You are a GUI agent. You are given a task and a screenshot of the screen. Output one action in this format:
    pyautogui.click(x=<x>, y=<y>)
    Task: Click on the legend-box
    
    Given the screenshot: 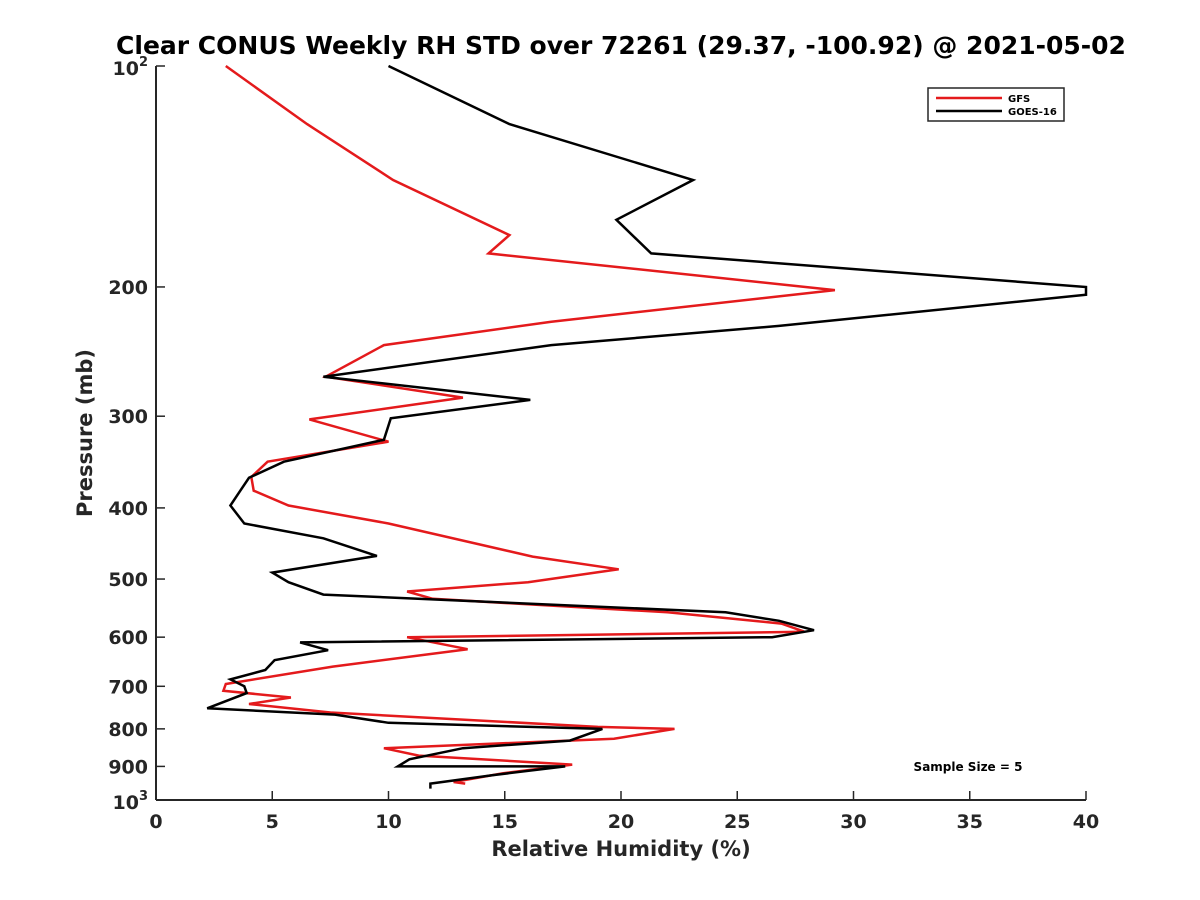 What is the action you would take?
    pyautogui.click(x=996, y=104)
    